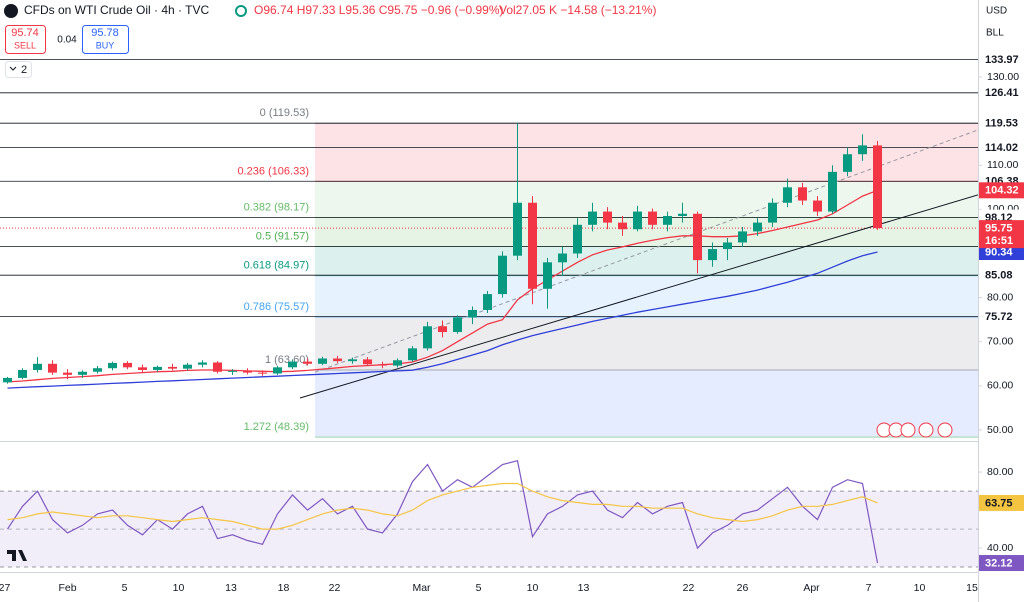  I want to click on x-tick-label: 7, so click(869, 588).